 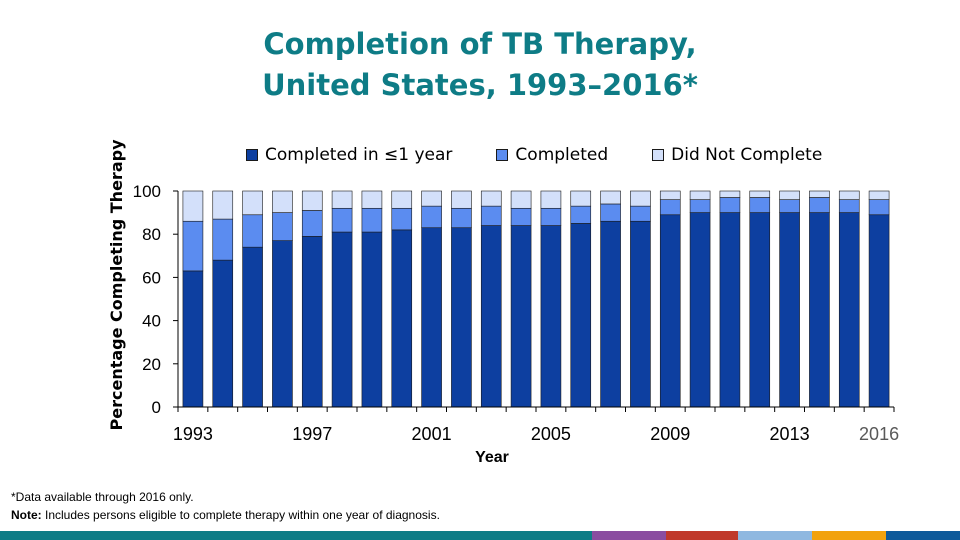 I want to click on bar-completed-1995, so click(x=252, y=231).